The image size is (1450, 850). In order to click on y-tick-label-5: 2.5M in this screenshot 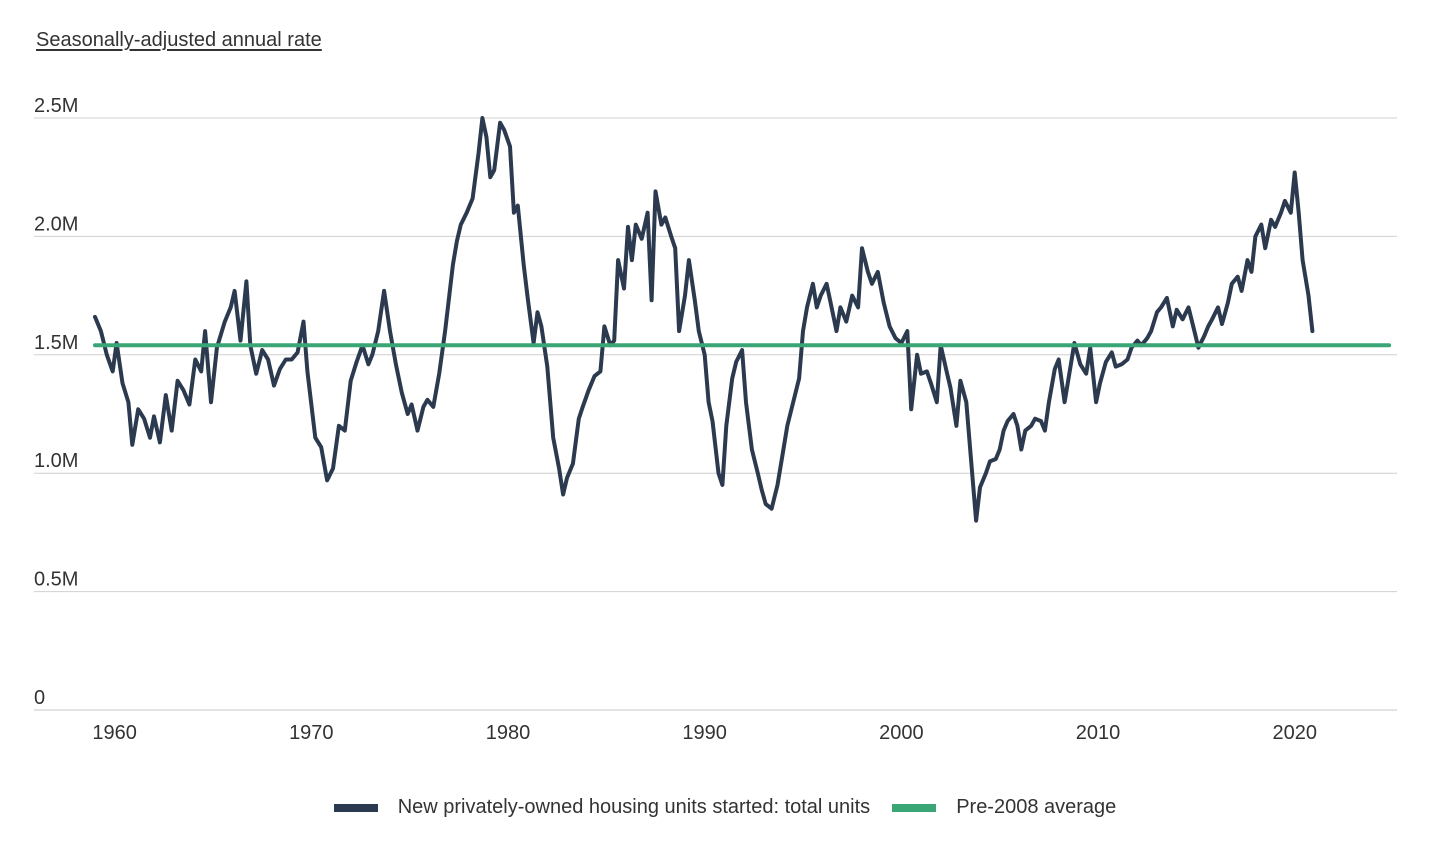, I will do `click(56, 106)`.